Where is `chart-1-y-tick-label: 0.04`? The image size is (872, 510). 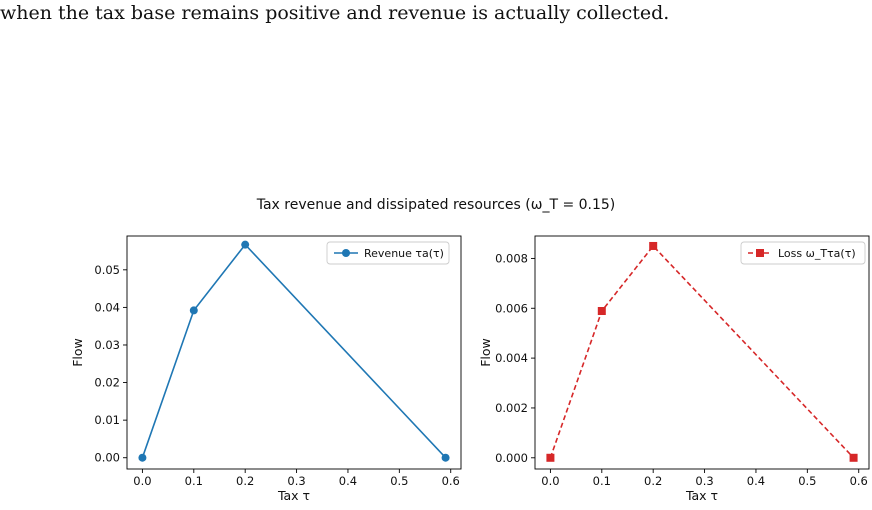 chart-1-y-tick-label: 0.04 is located at coordinates (107, 307).